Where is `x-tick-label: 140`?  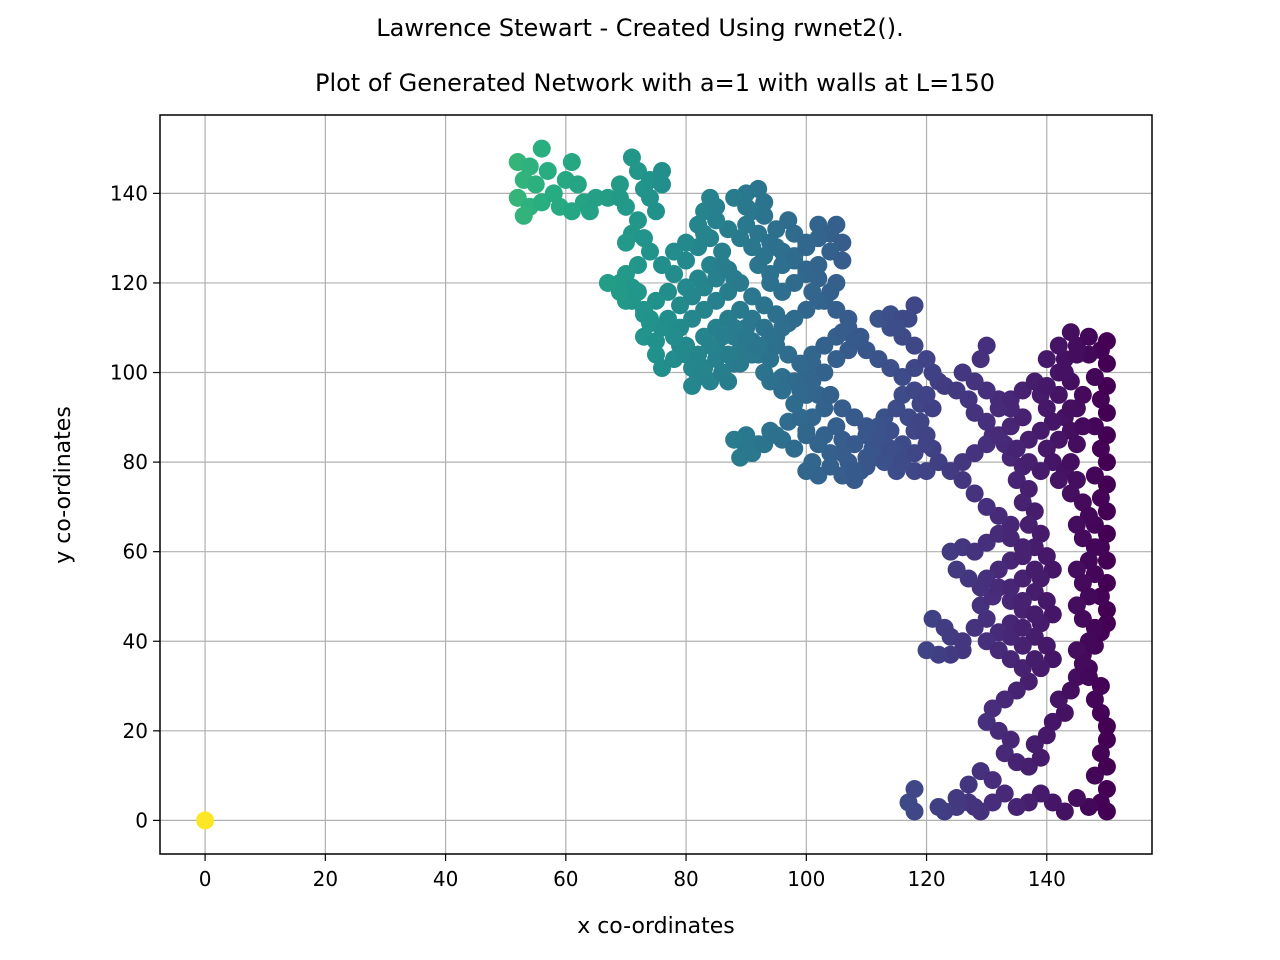 x-tick-label: 140 is located at coordinates (1047, 879).